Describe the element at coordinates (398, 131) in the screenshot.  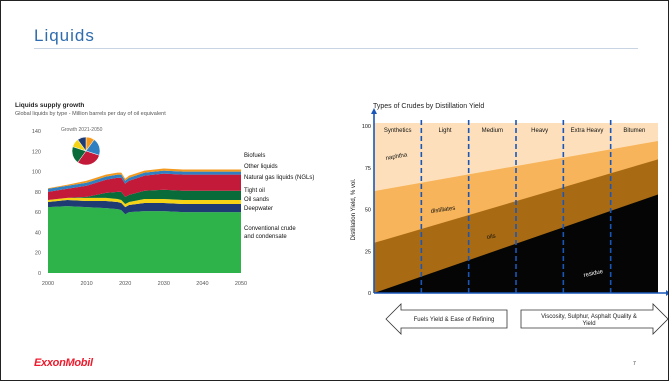
I see `category-label: Synthetics` at that location.